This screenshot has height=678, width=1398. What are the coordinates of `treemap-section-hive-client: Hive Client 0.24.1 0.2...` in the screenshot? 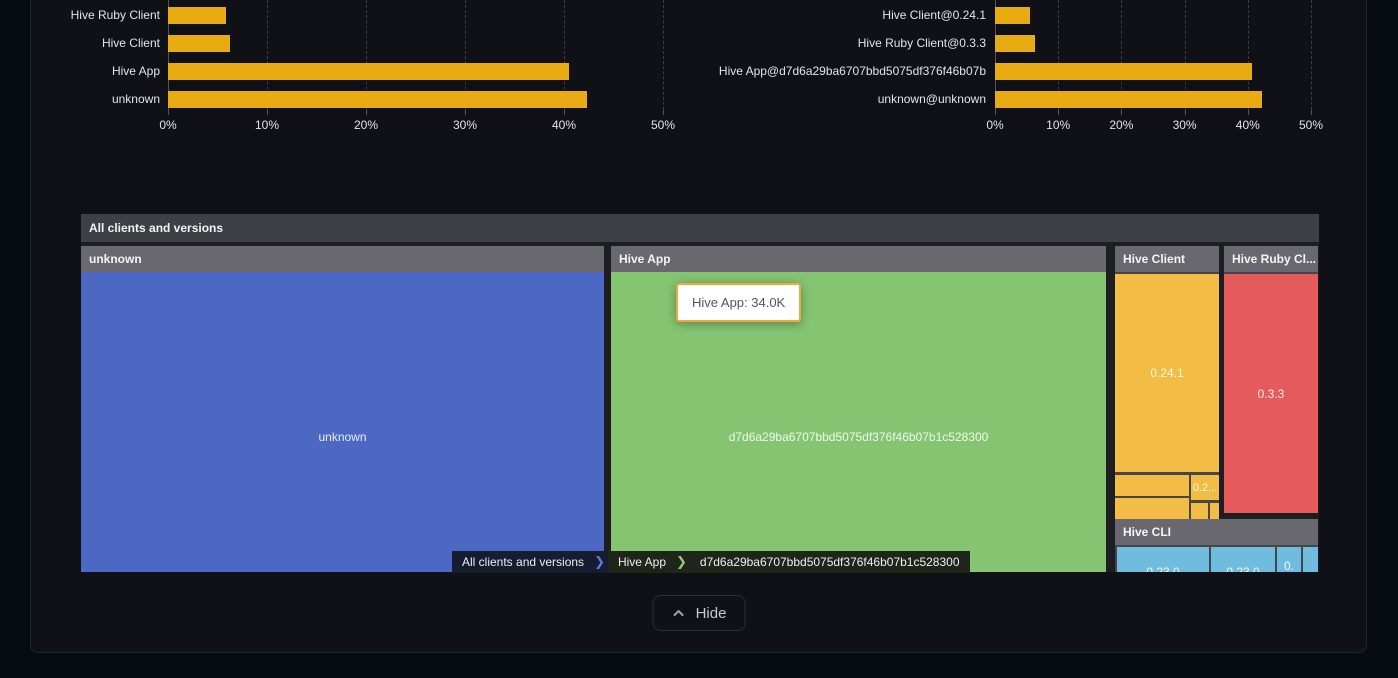 It's located at (1167, 382).